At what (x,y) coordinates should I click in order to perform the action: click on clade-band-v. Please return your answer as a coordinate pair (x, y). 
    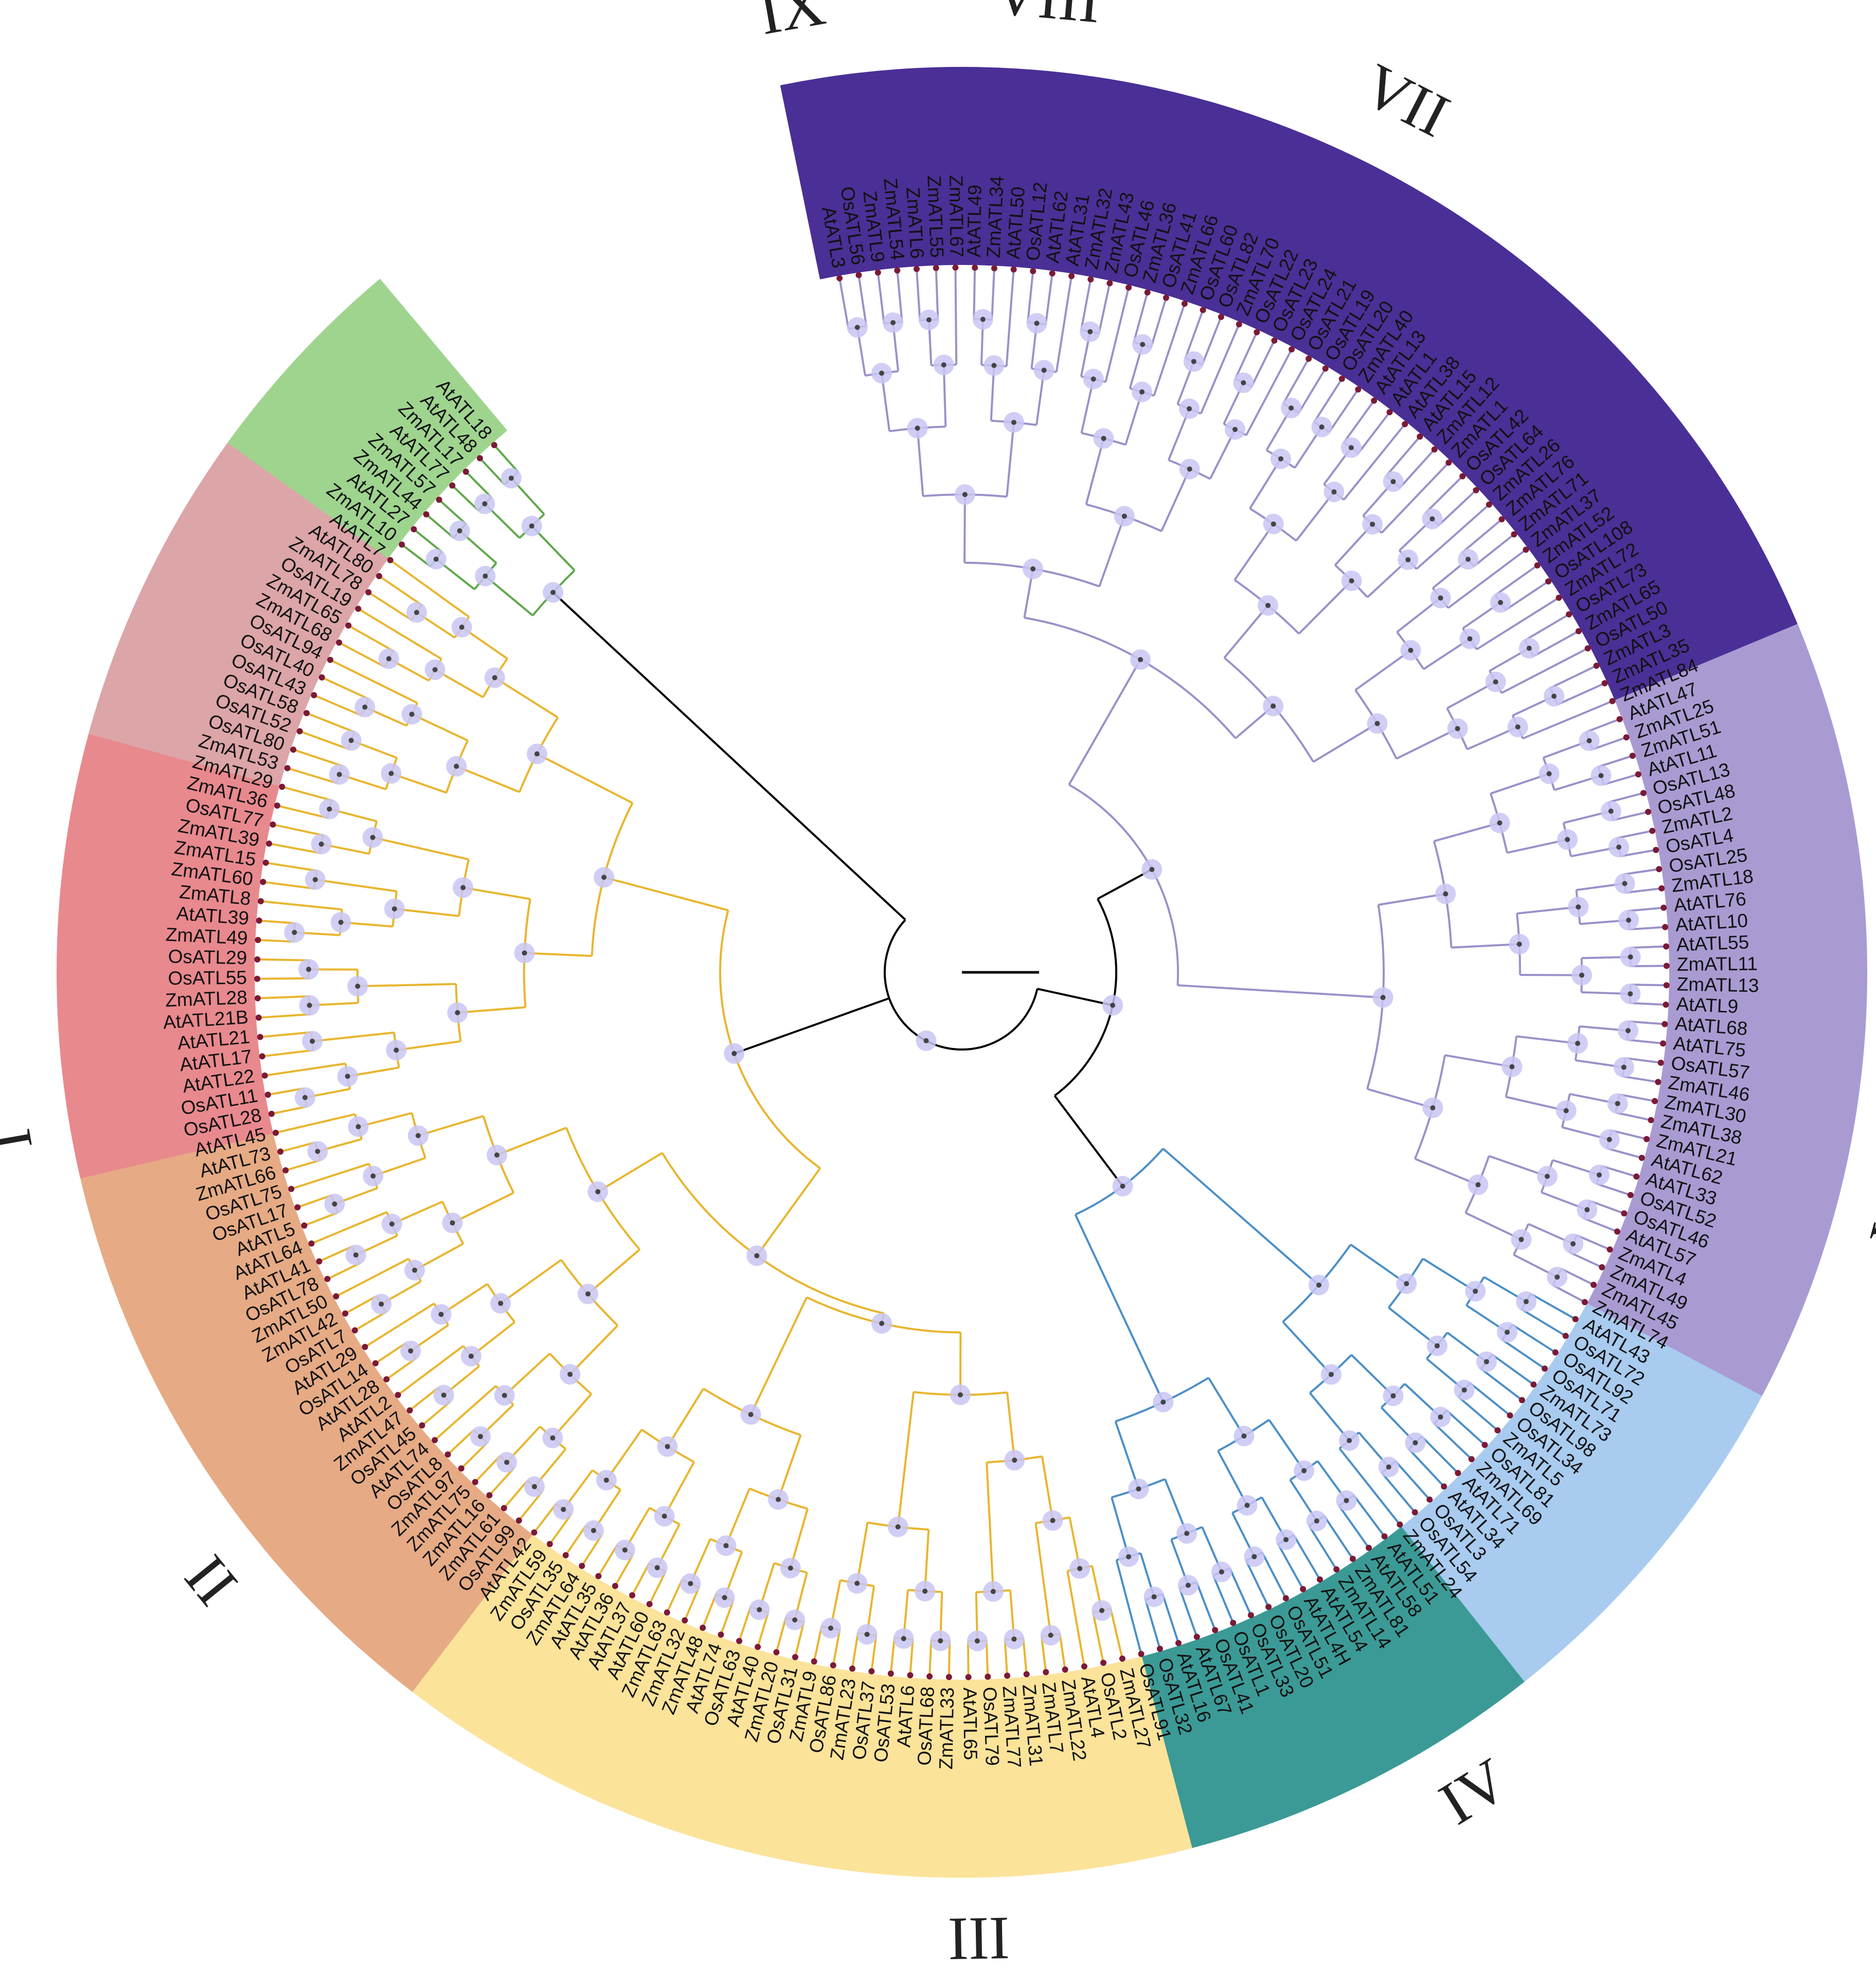
    Looking at the image, I should click on (792, 1700).